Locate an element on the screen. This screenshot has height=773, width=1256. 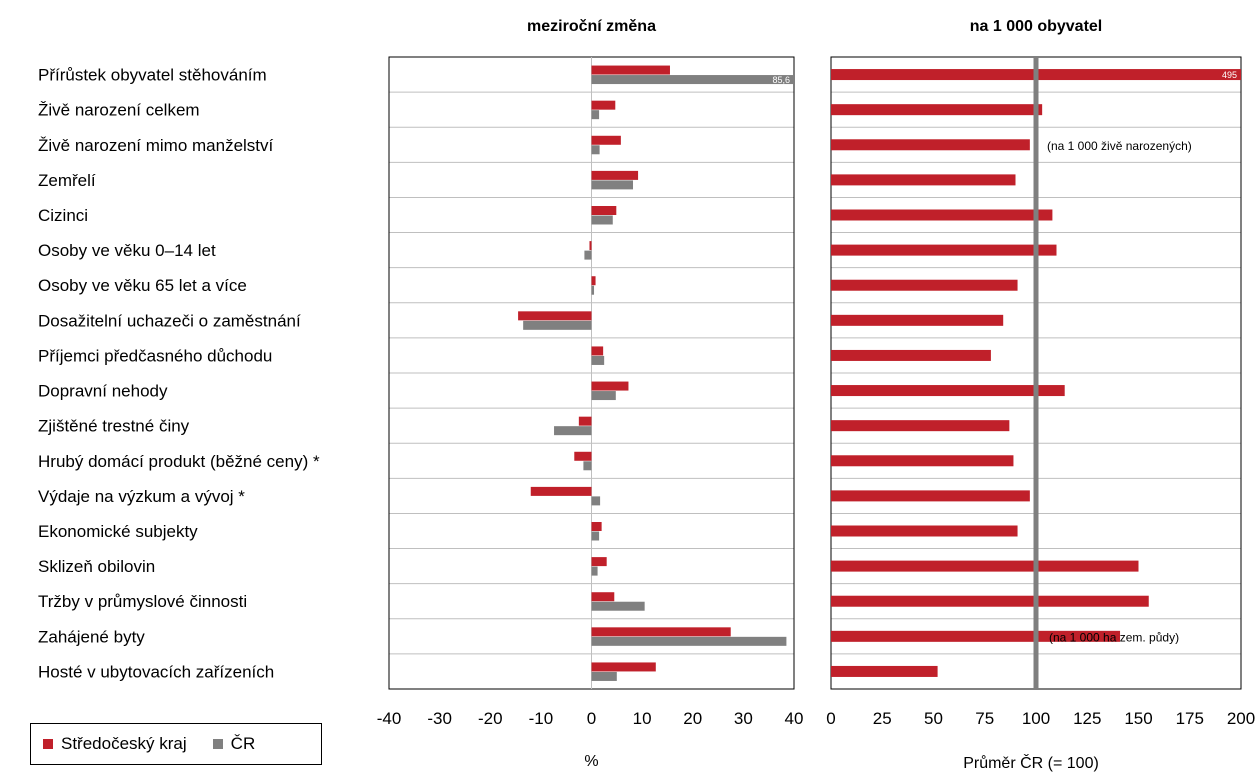
category-label: Zemřelí is located at coordinates (67, 180).